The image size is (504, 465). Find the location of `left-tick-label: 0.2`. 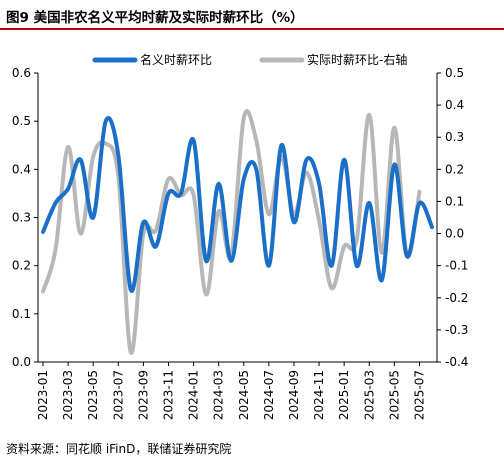

left-tick-label: 0.2 is located at coordinates (21, 266).